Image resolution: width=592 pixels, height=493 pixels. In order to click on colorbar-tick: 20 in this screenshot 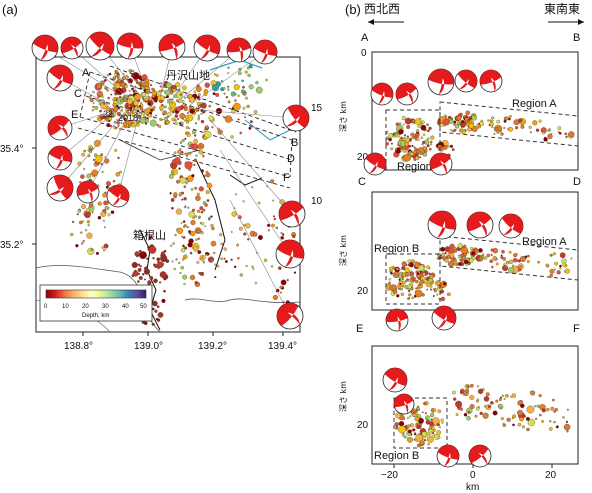, I will do `click(85, 307)`.